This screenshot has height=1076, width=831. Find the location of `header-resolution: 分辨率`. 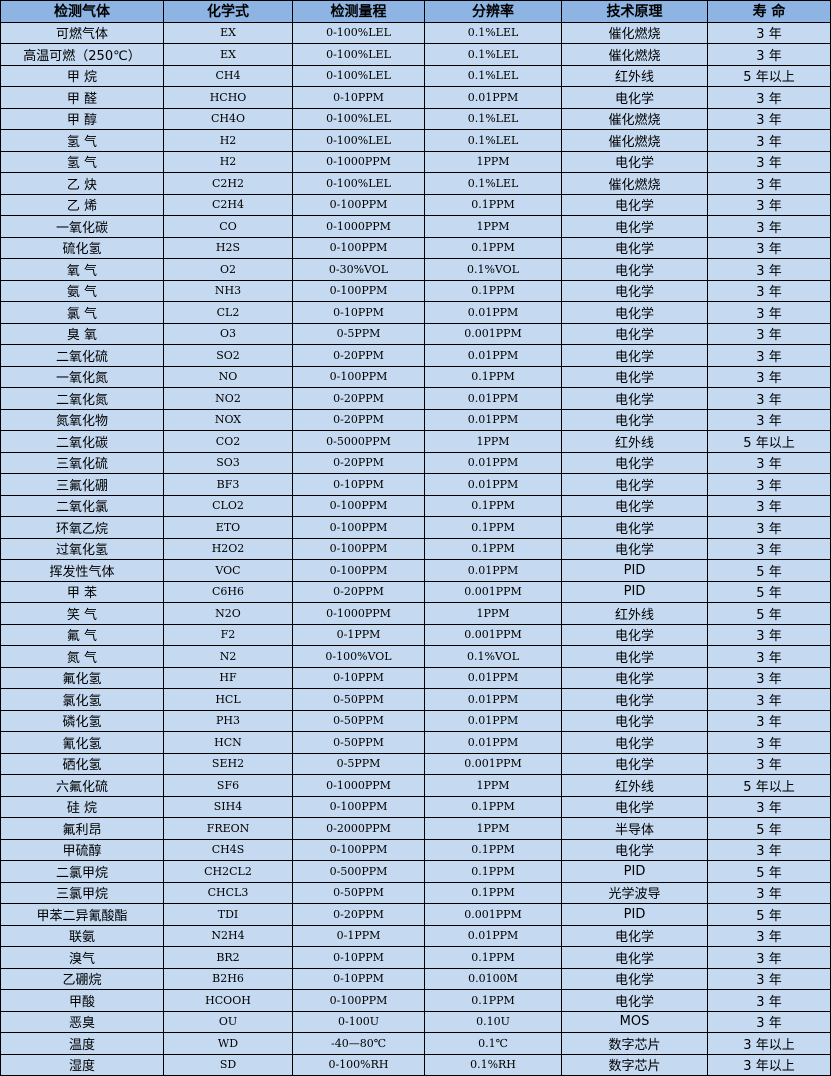

header-resolution: 分辨率 is located at coordinates (493, 11).